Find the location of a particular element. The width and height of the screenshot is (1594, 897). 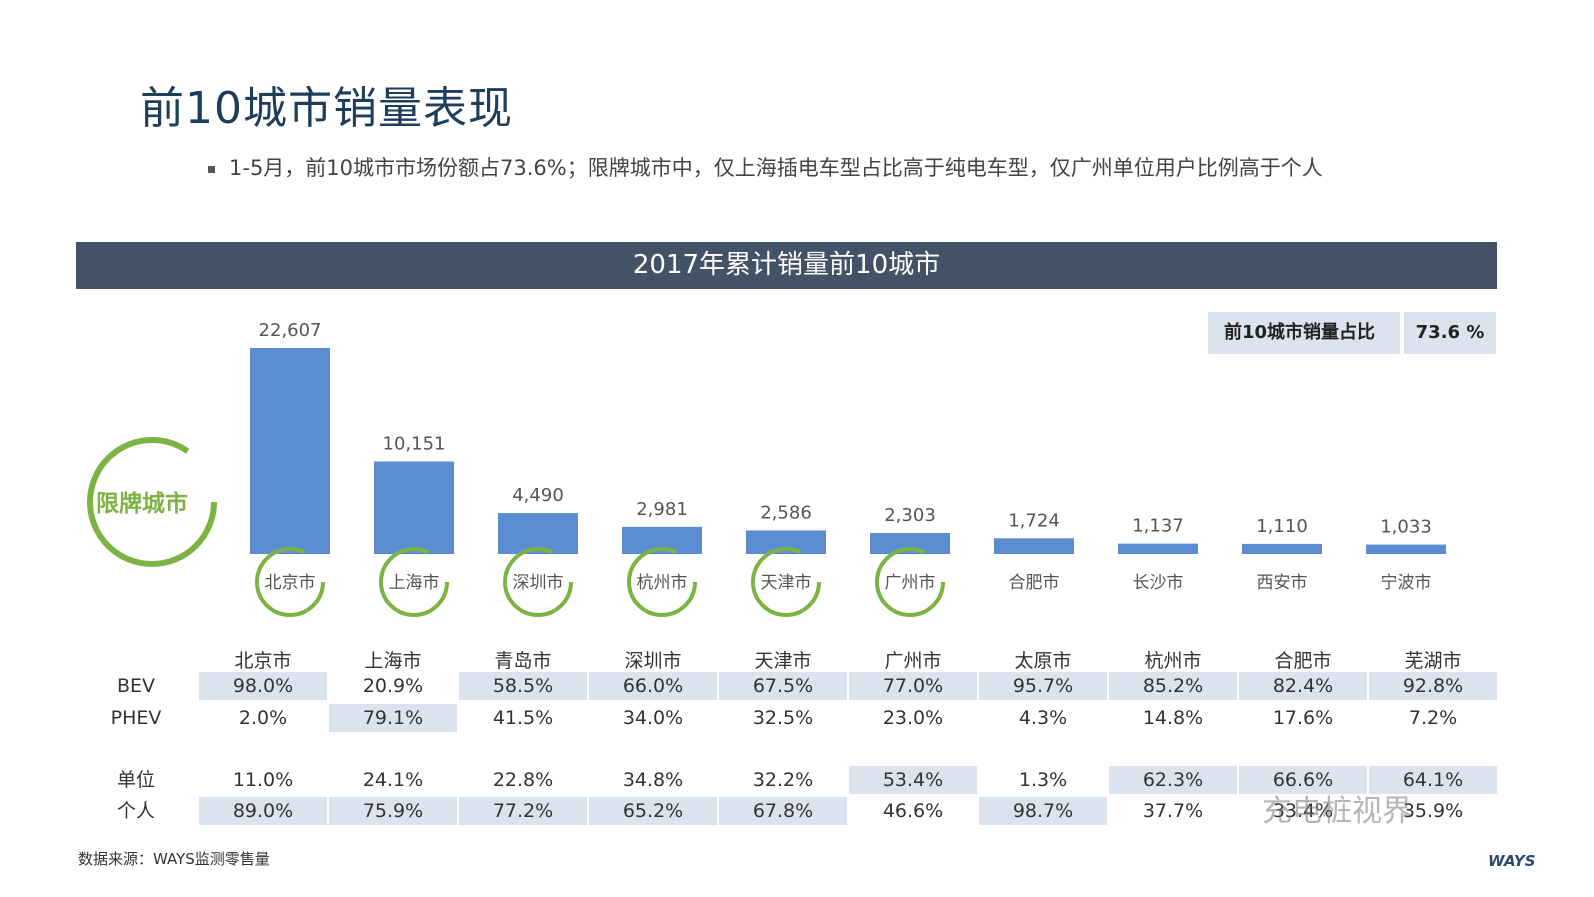

table-cell: 98.0% is located at coordinates (263, 686).